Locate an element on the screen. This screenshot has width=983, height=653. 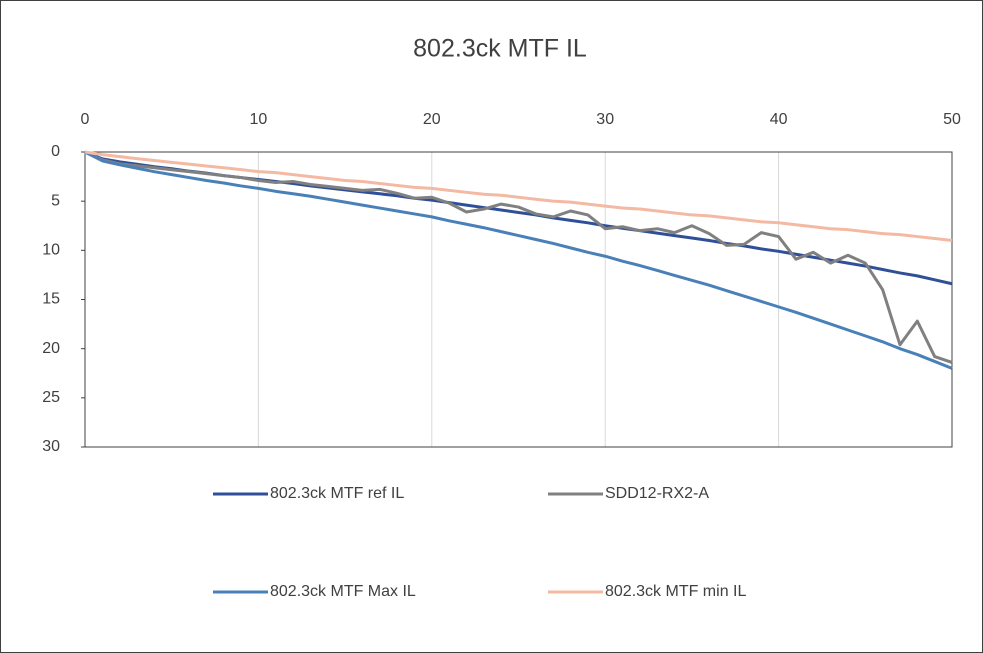
y-tick-label: 0 is located at coordinates (55, 151).